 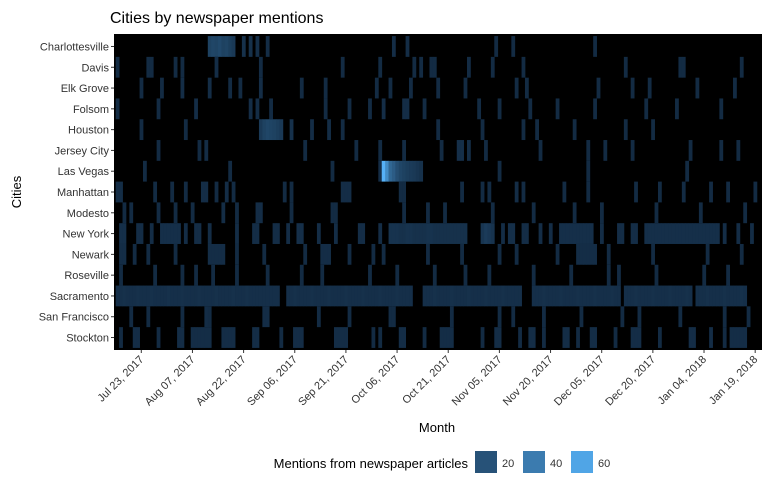 What do you see at coordinates (582, 462) in the screenshot?
I see `legend-key` at bounding box center [582, 462].